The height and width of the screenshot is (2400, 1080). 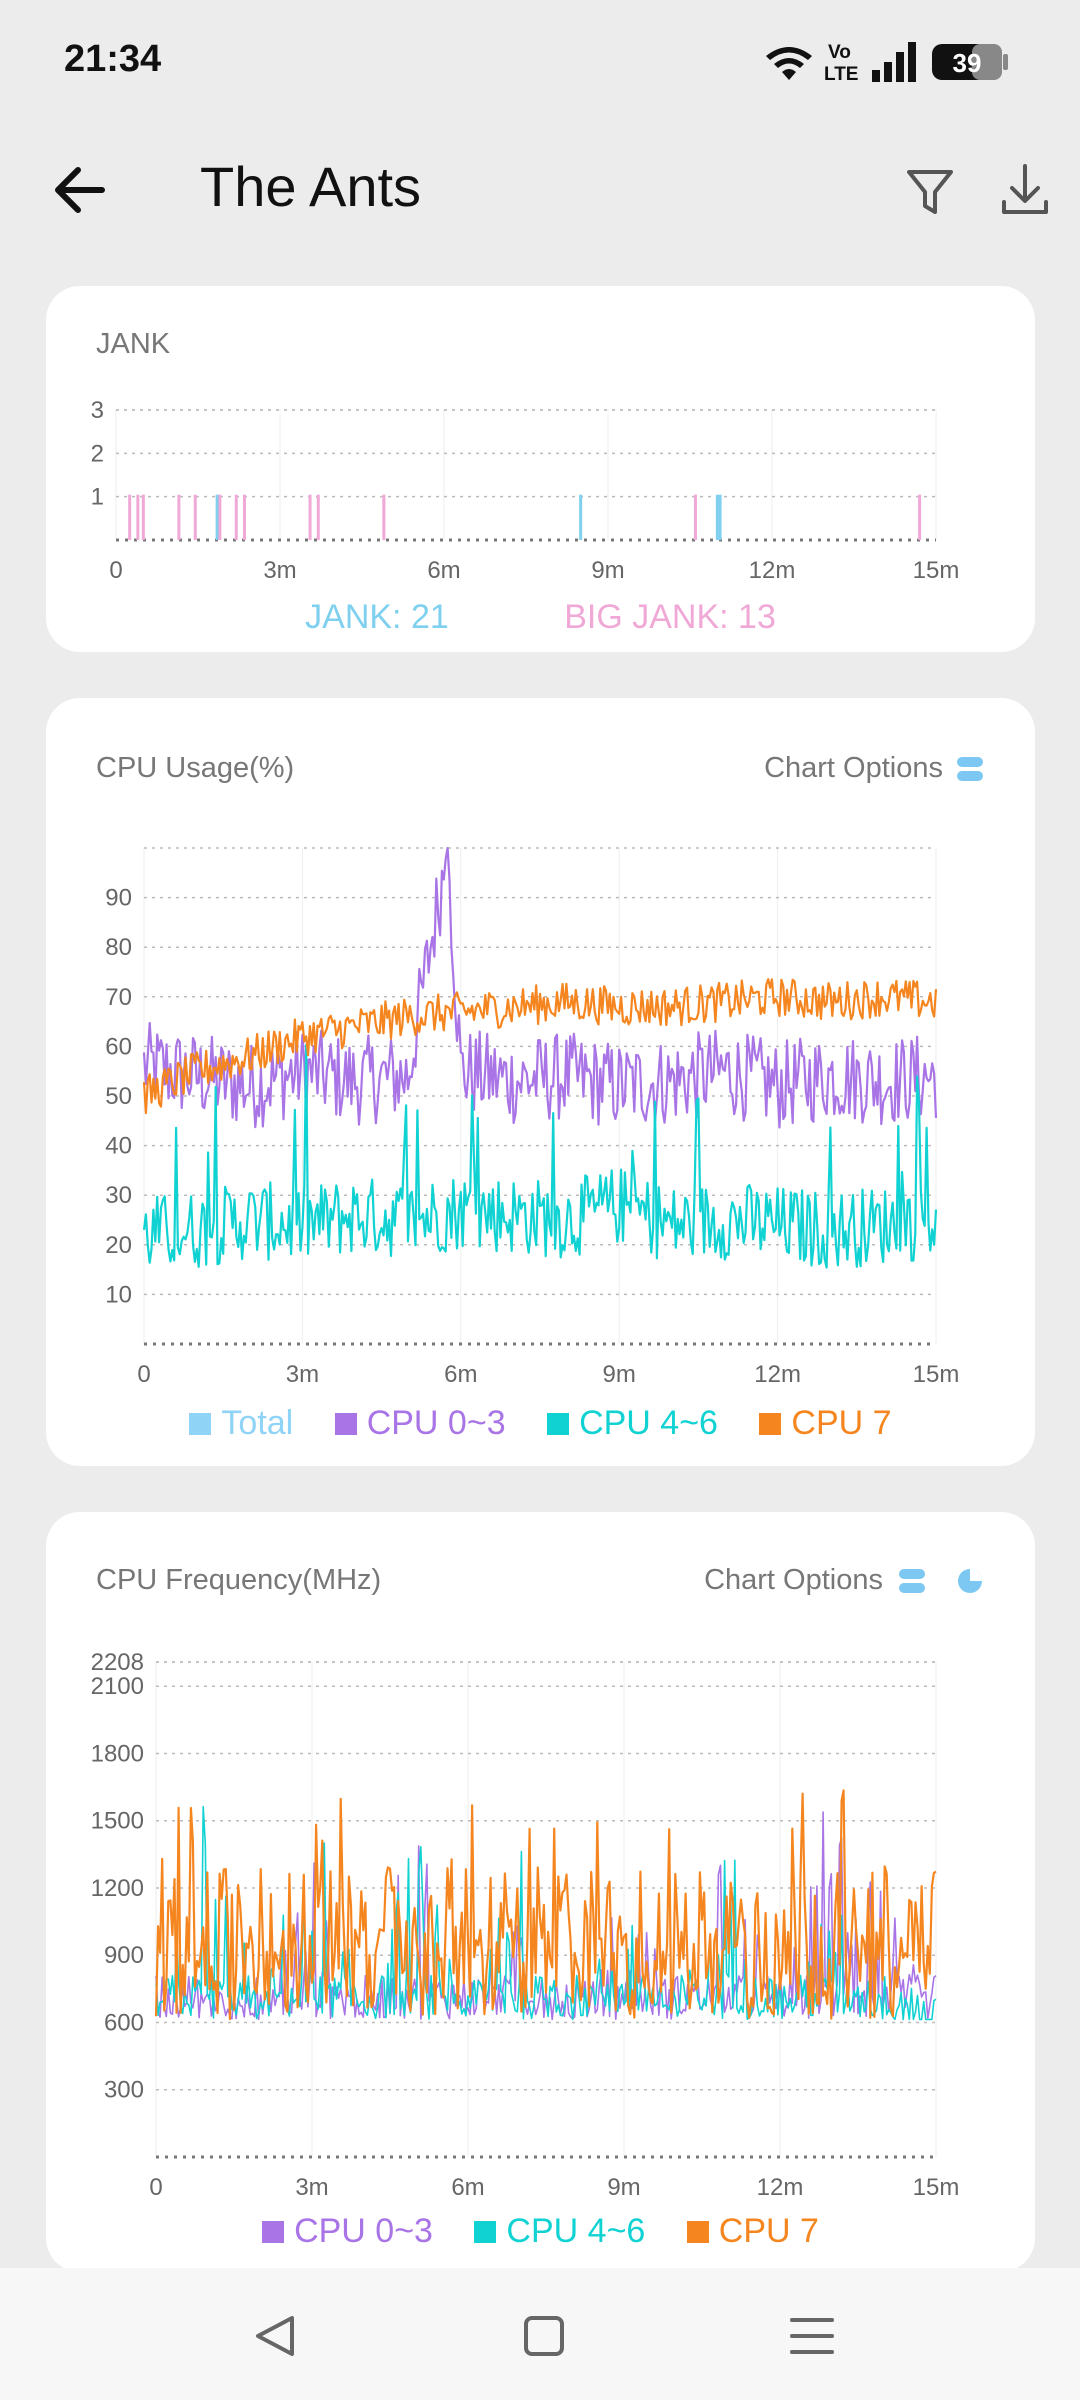 I want to click on legend-big-jank: BIG JANK: 13, so click(x=670, y=617).